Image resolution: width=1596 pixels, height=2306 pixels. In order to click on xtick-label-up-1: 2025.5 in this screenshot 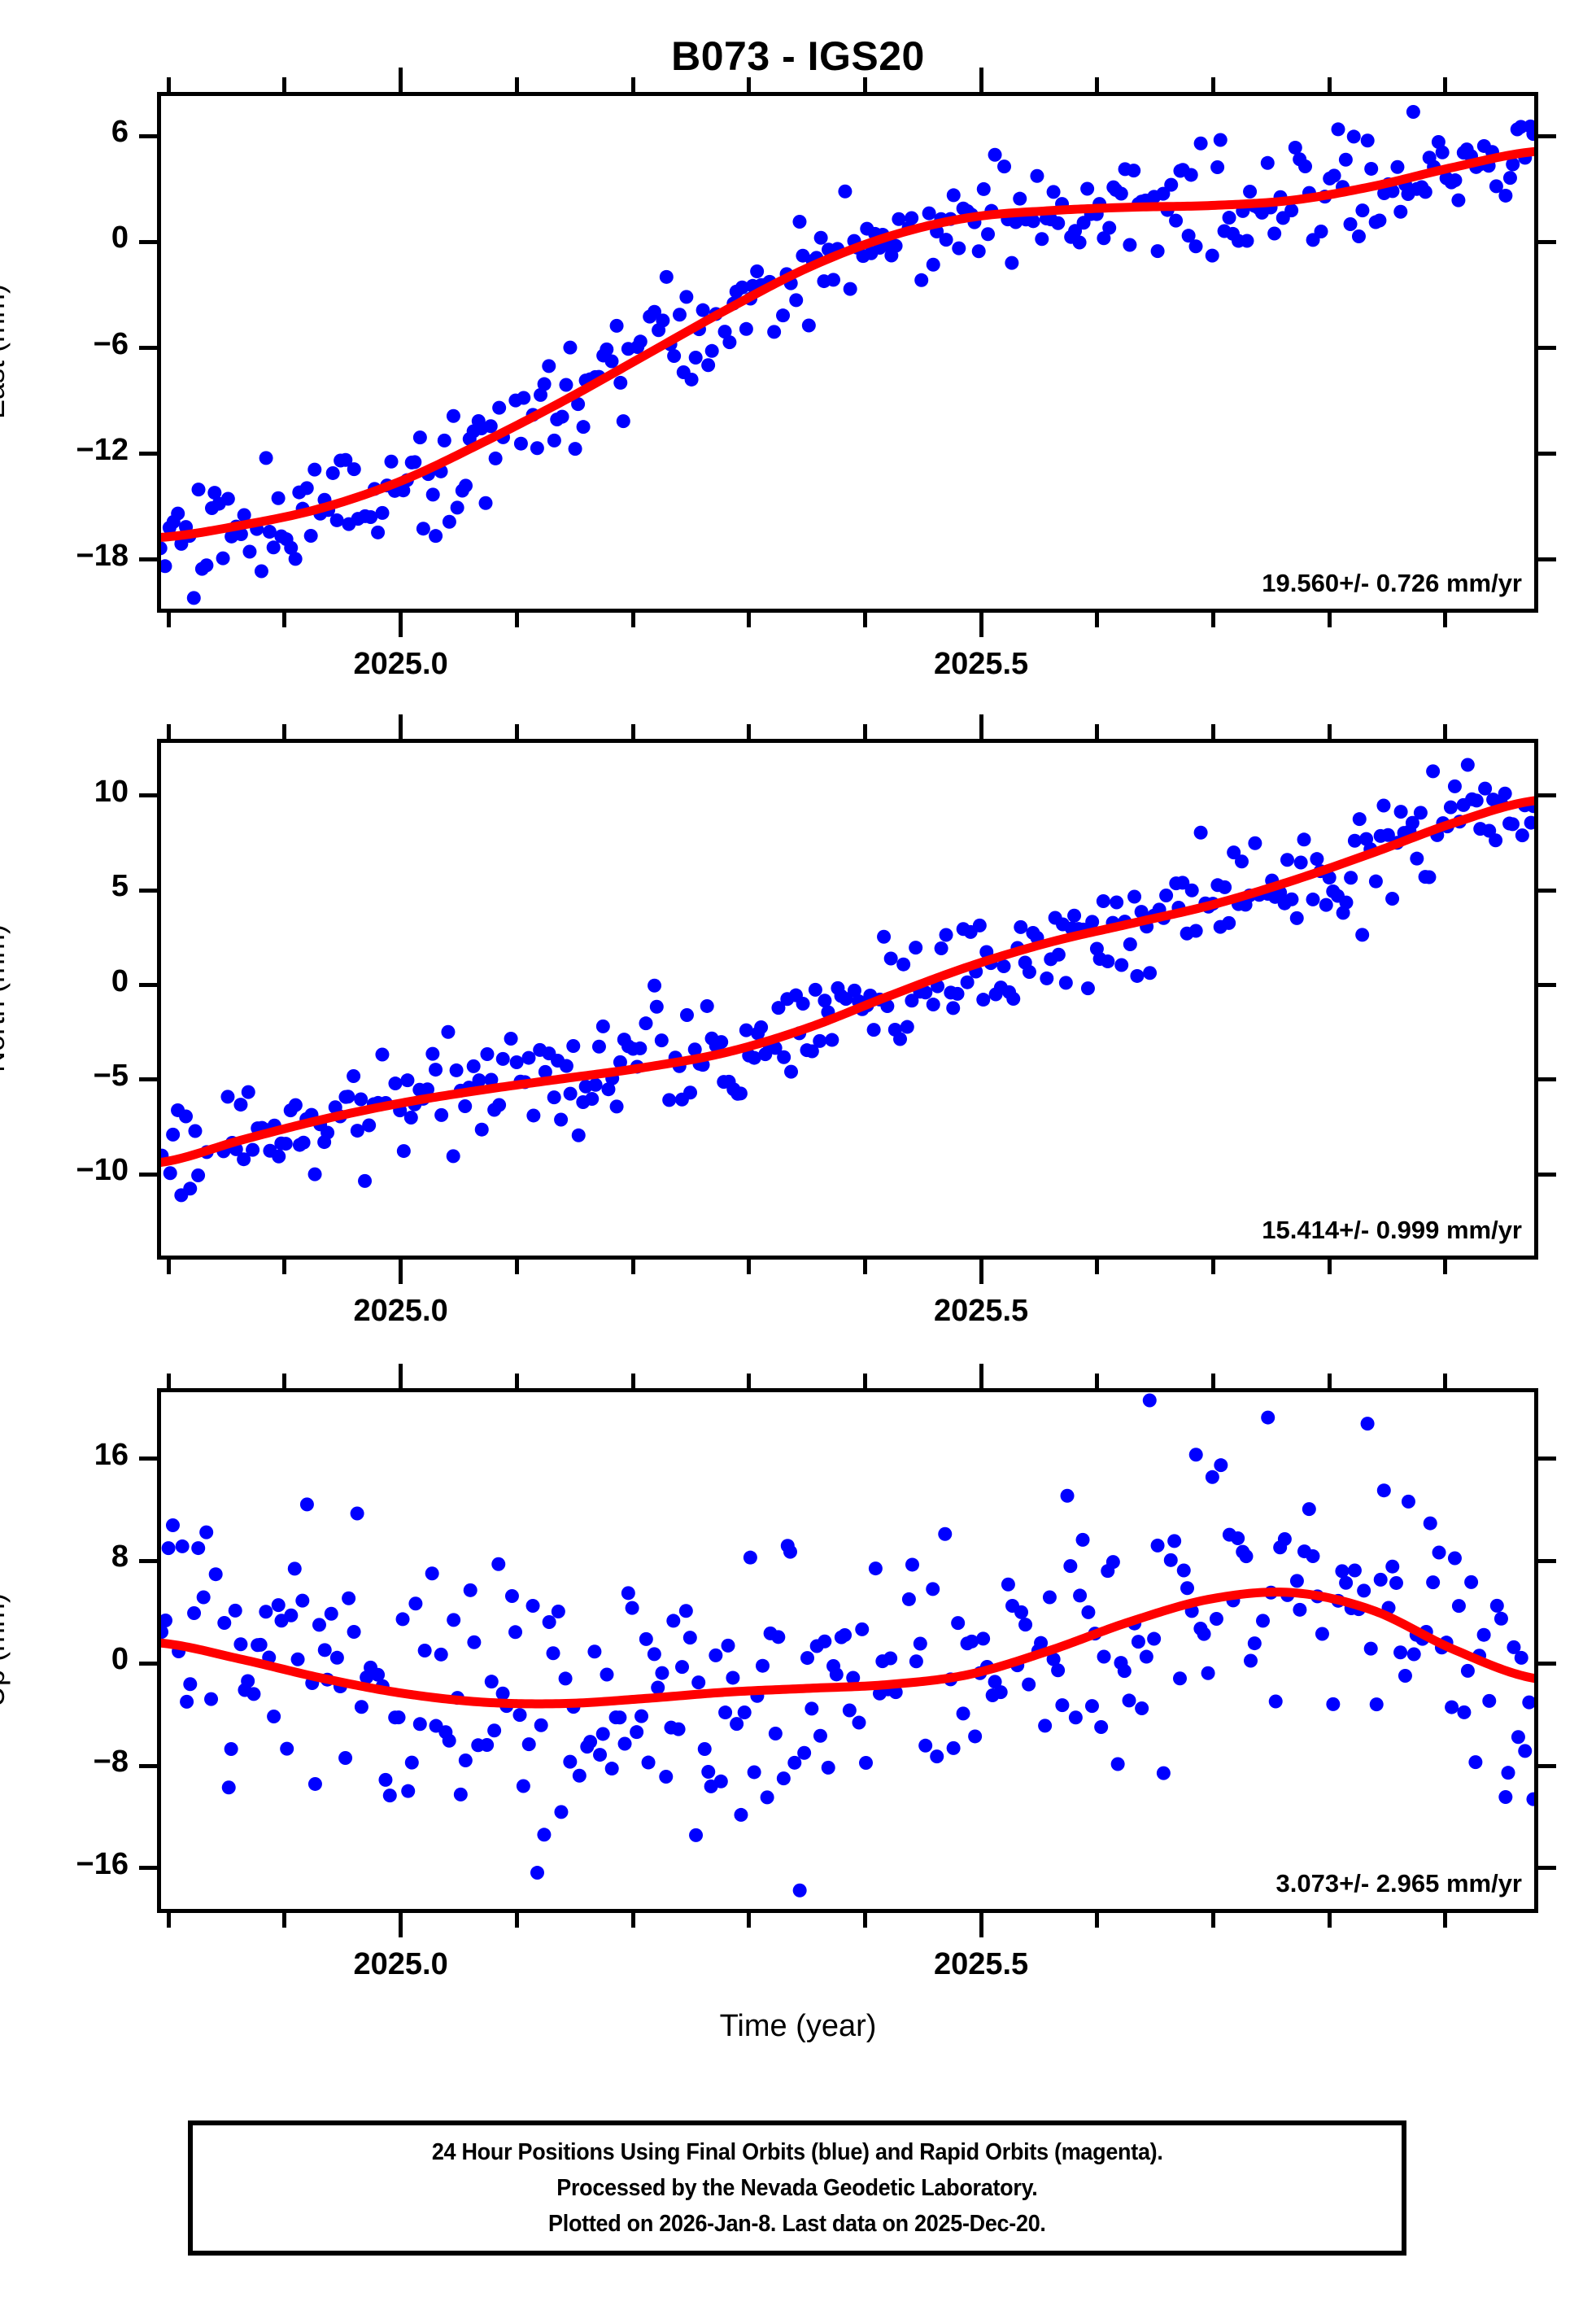, I will do `click(981, 1964)`.